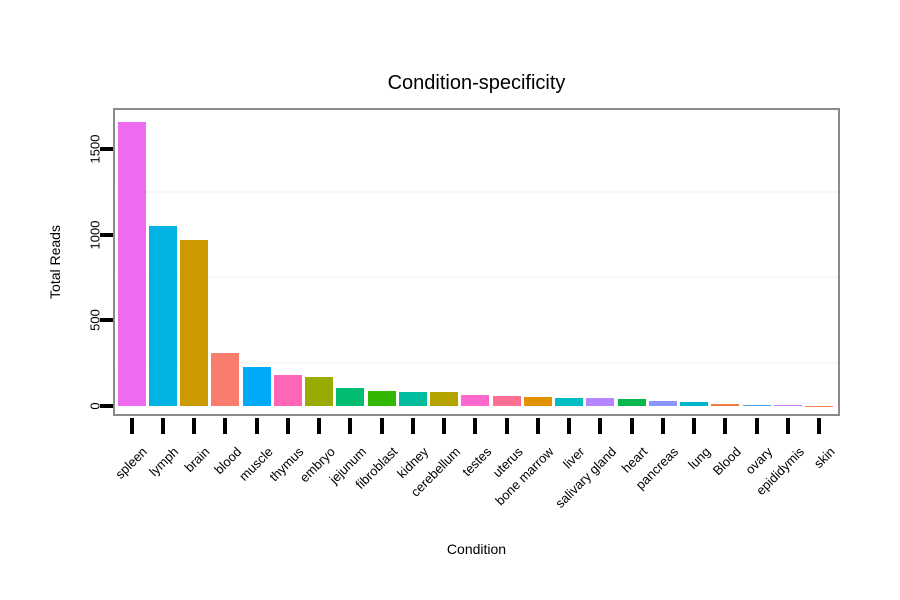  What do you see at coordinates (727, 461) in the screenshot?
I see `x-tick-label-text: Blood` at bounding box center [727, 461].